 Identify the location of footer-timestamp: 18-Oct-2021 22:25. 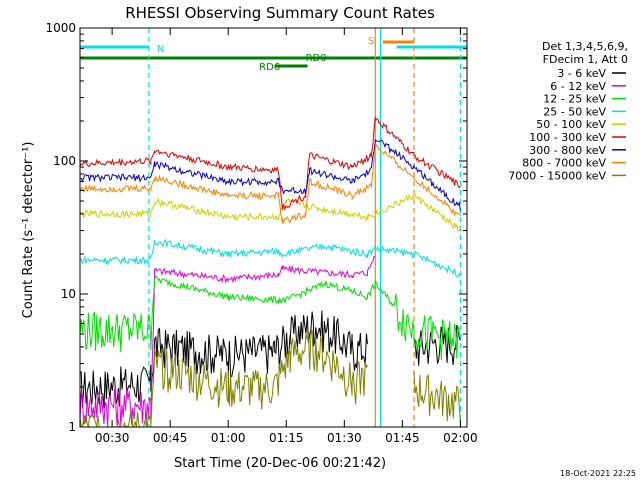
(598, 473).